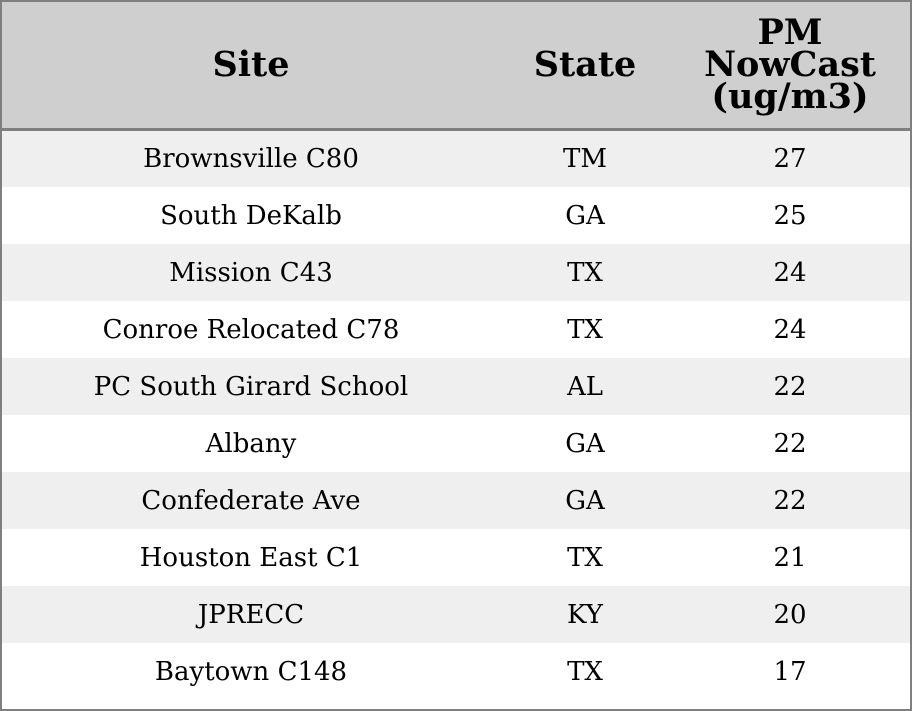 The width and height of the screenshot is (912, 711). I want to click on cell-pm: 25, so click(790, 215).